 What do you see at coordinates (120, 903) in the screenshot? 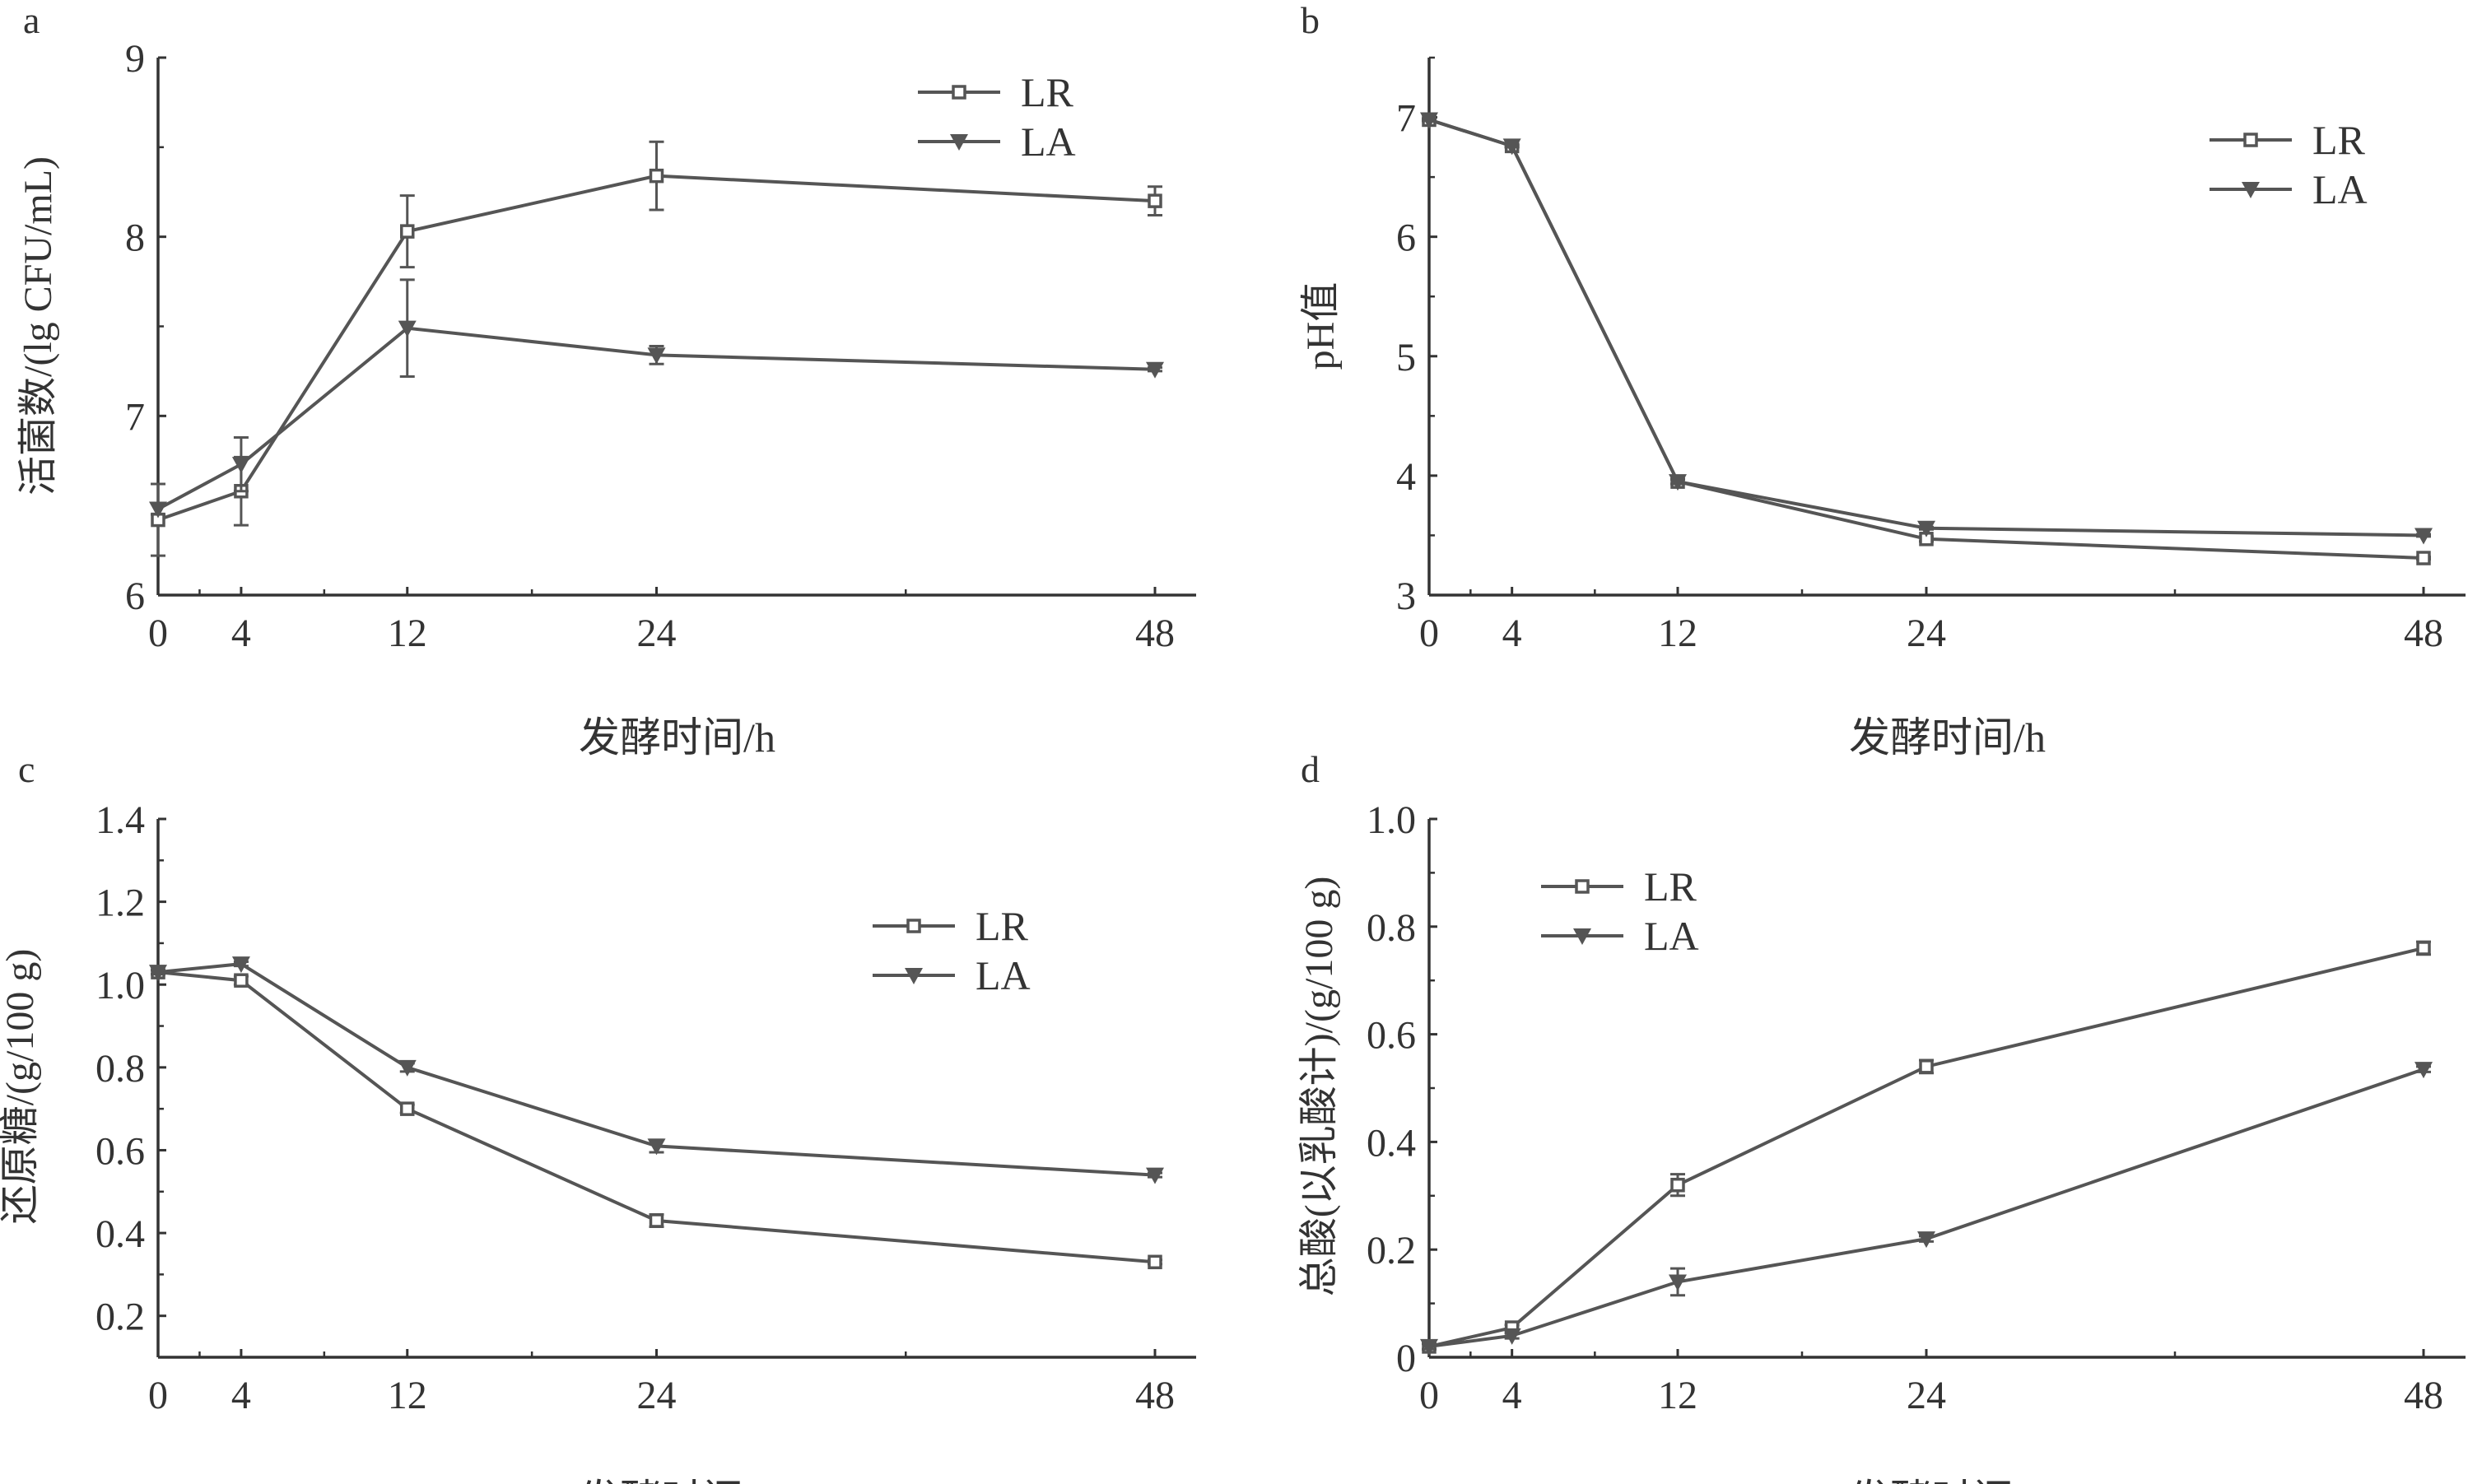
I see `y-tick-label: 1.2` at bounding box center [120, 903].